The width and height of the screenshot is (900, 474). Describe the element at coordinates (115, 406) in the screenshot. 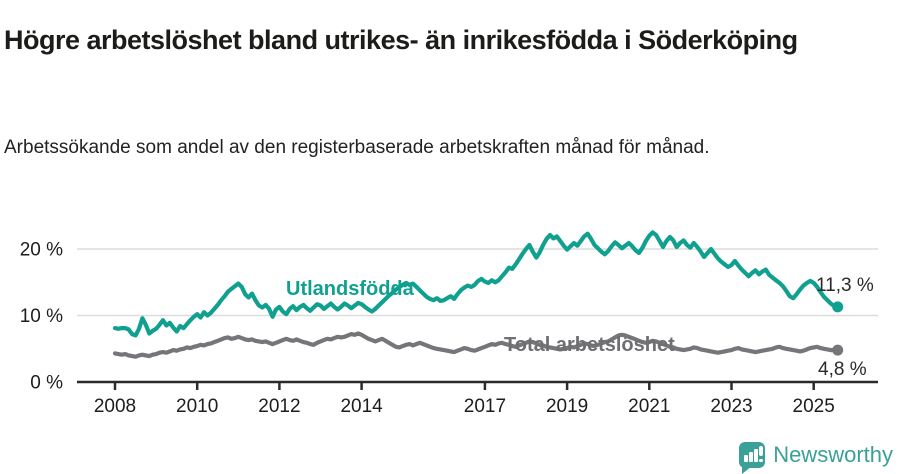

I see `x-axis-tick-label: 2008` at that location.